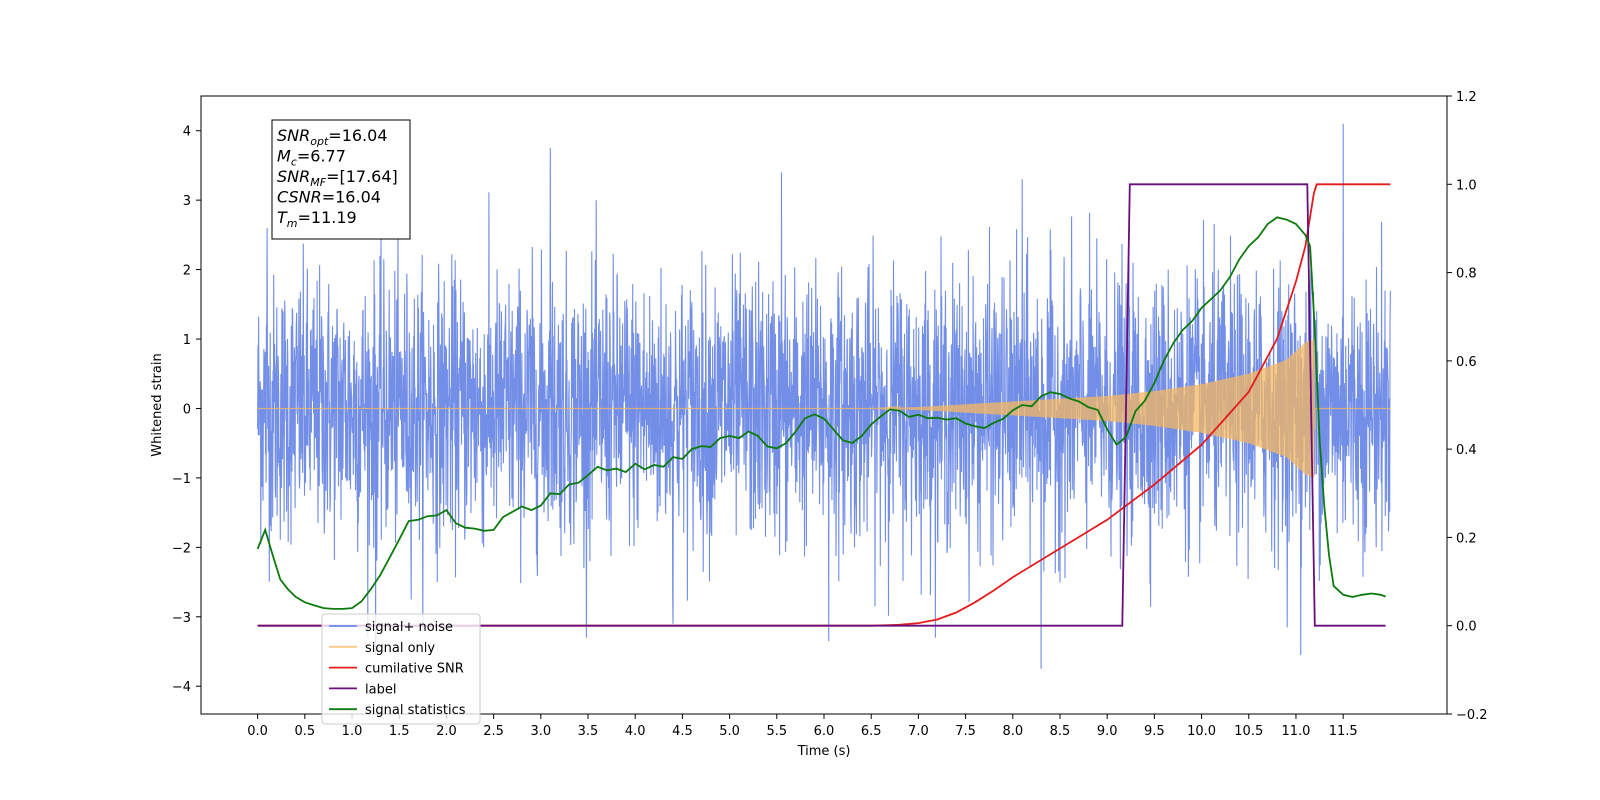 The image size is (1600, 800). What do you see at coordinates (187, 201) in the screenshot?
I see `y-tick-label: 3` at bounding box center [187, 201].